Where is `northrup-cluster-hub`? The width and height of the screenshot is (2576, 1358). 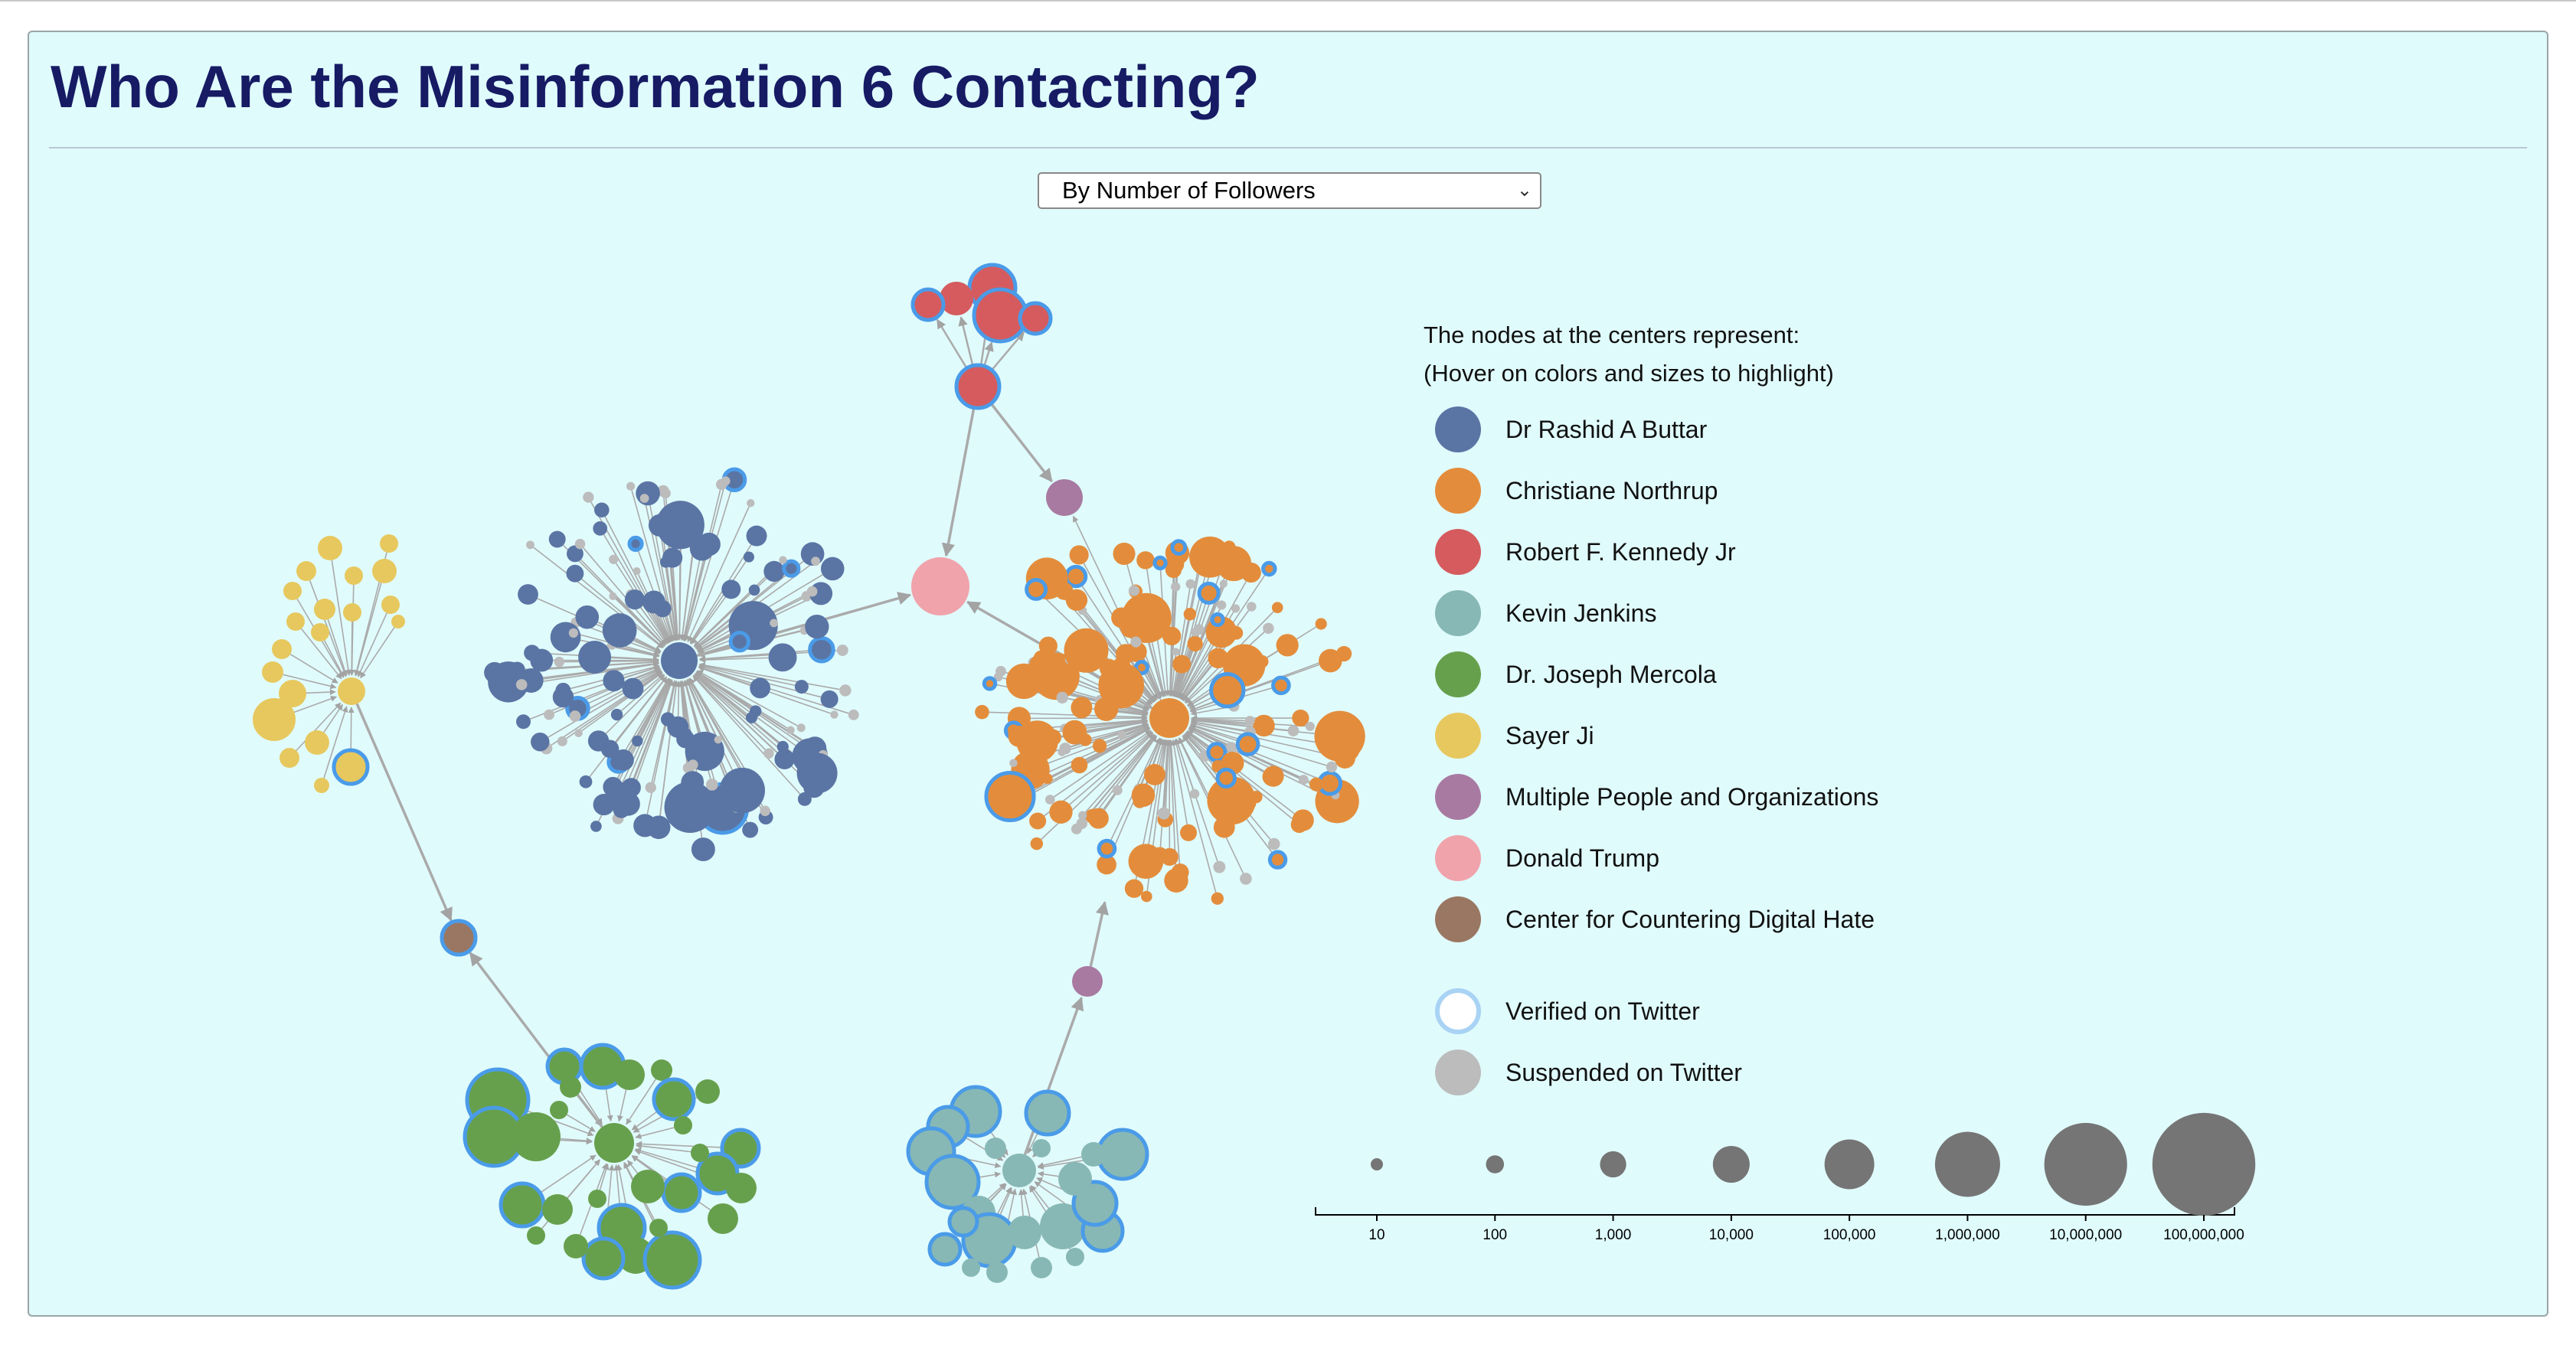
northrup-cluster-hub is located at coordinates (1169, 718).